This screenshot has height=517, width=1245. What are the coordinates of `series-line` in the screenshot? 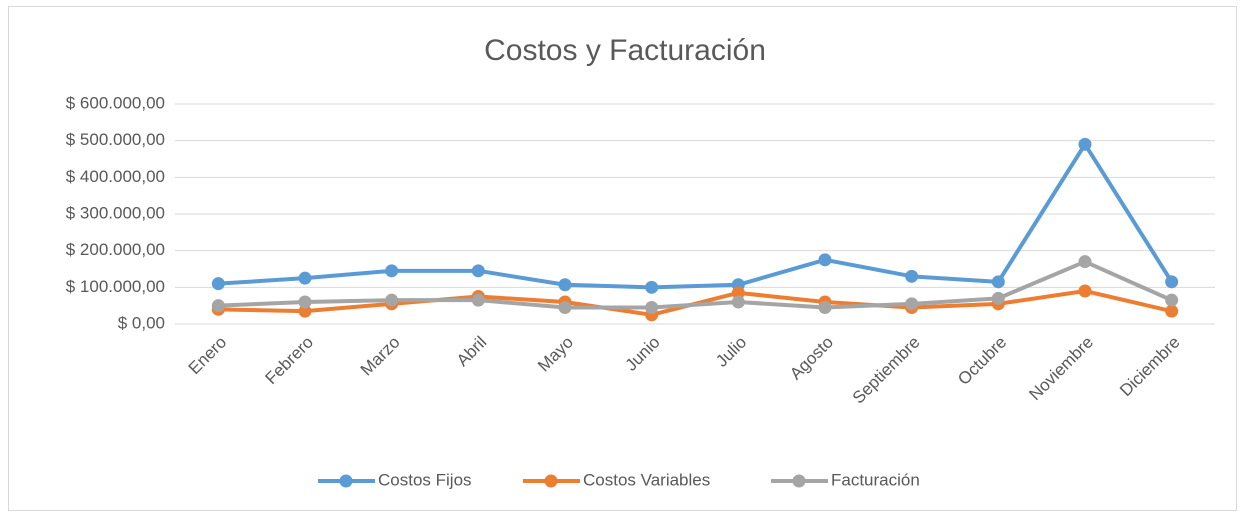 It's located at (695, 284).